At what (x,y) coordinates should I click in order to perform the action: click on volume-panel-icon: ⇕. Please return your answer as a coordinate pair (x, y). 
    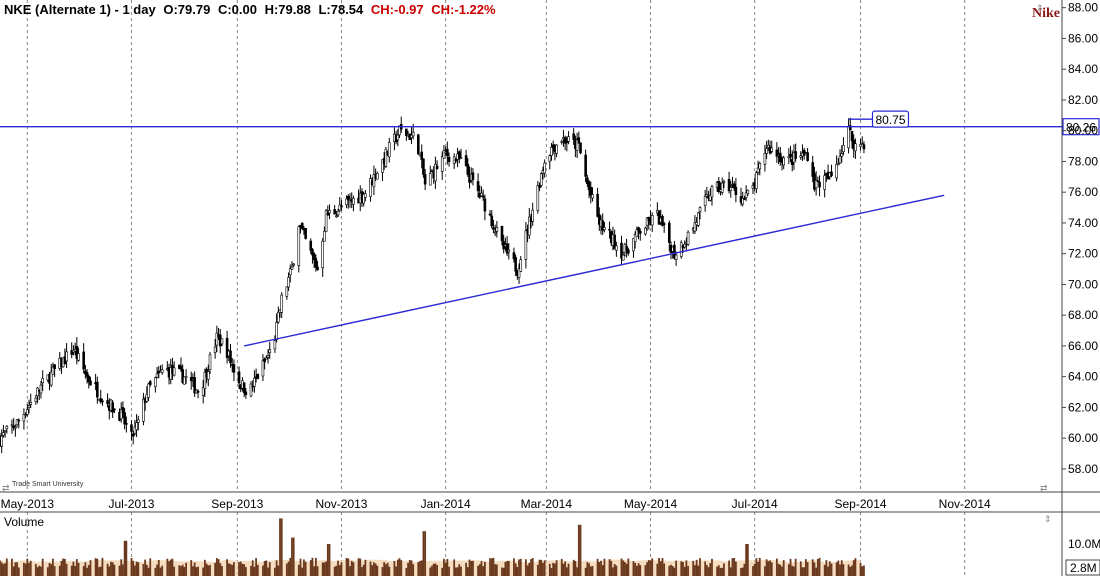
    Looking at the image, I should click on (1048, 519).